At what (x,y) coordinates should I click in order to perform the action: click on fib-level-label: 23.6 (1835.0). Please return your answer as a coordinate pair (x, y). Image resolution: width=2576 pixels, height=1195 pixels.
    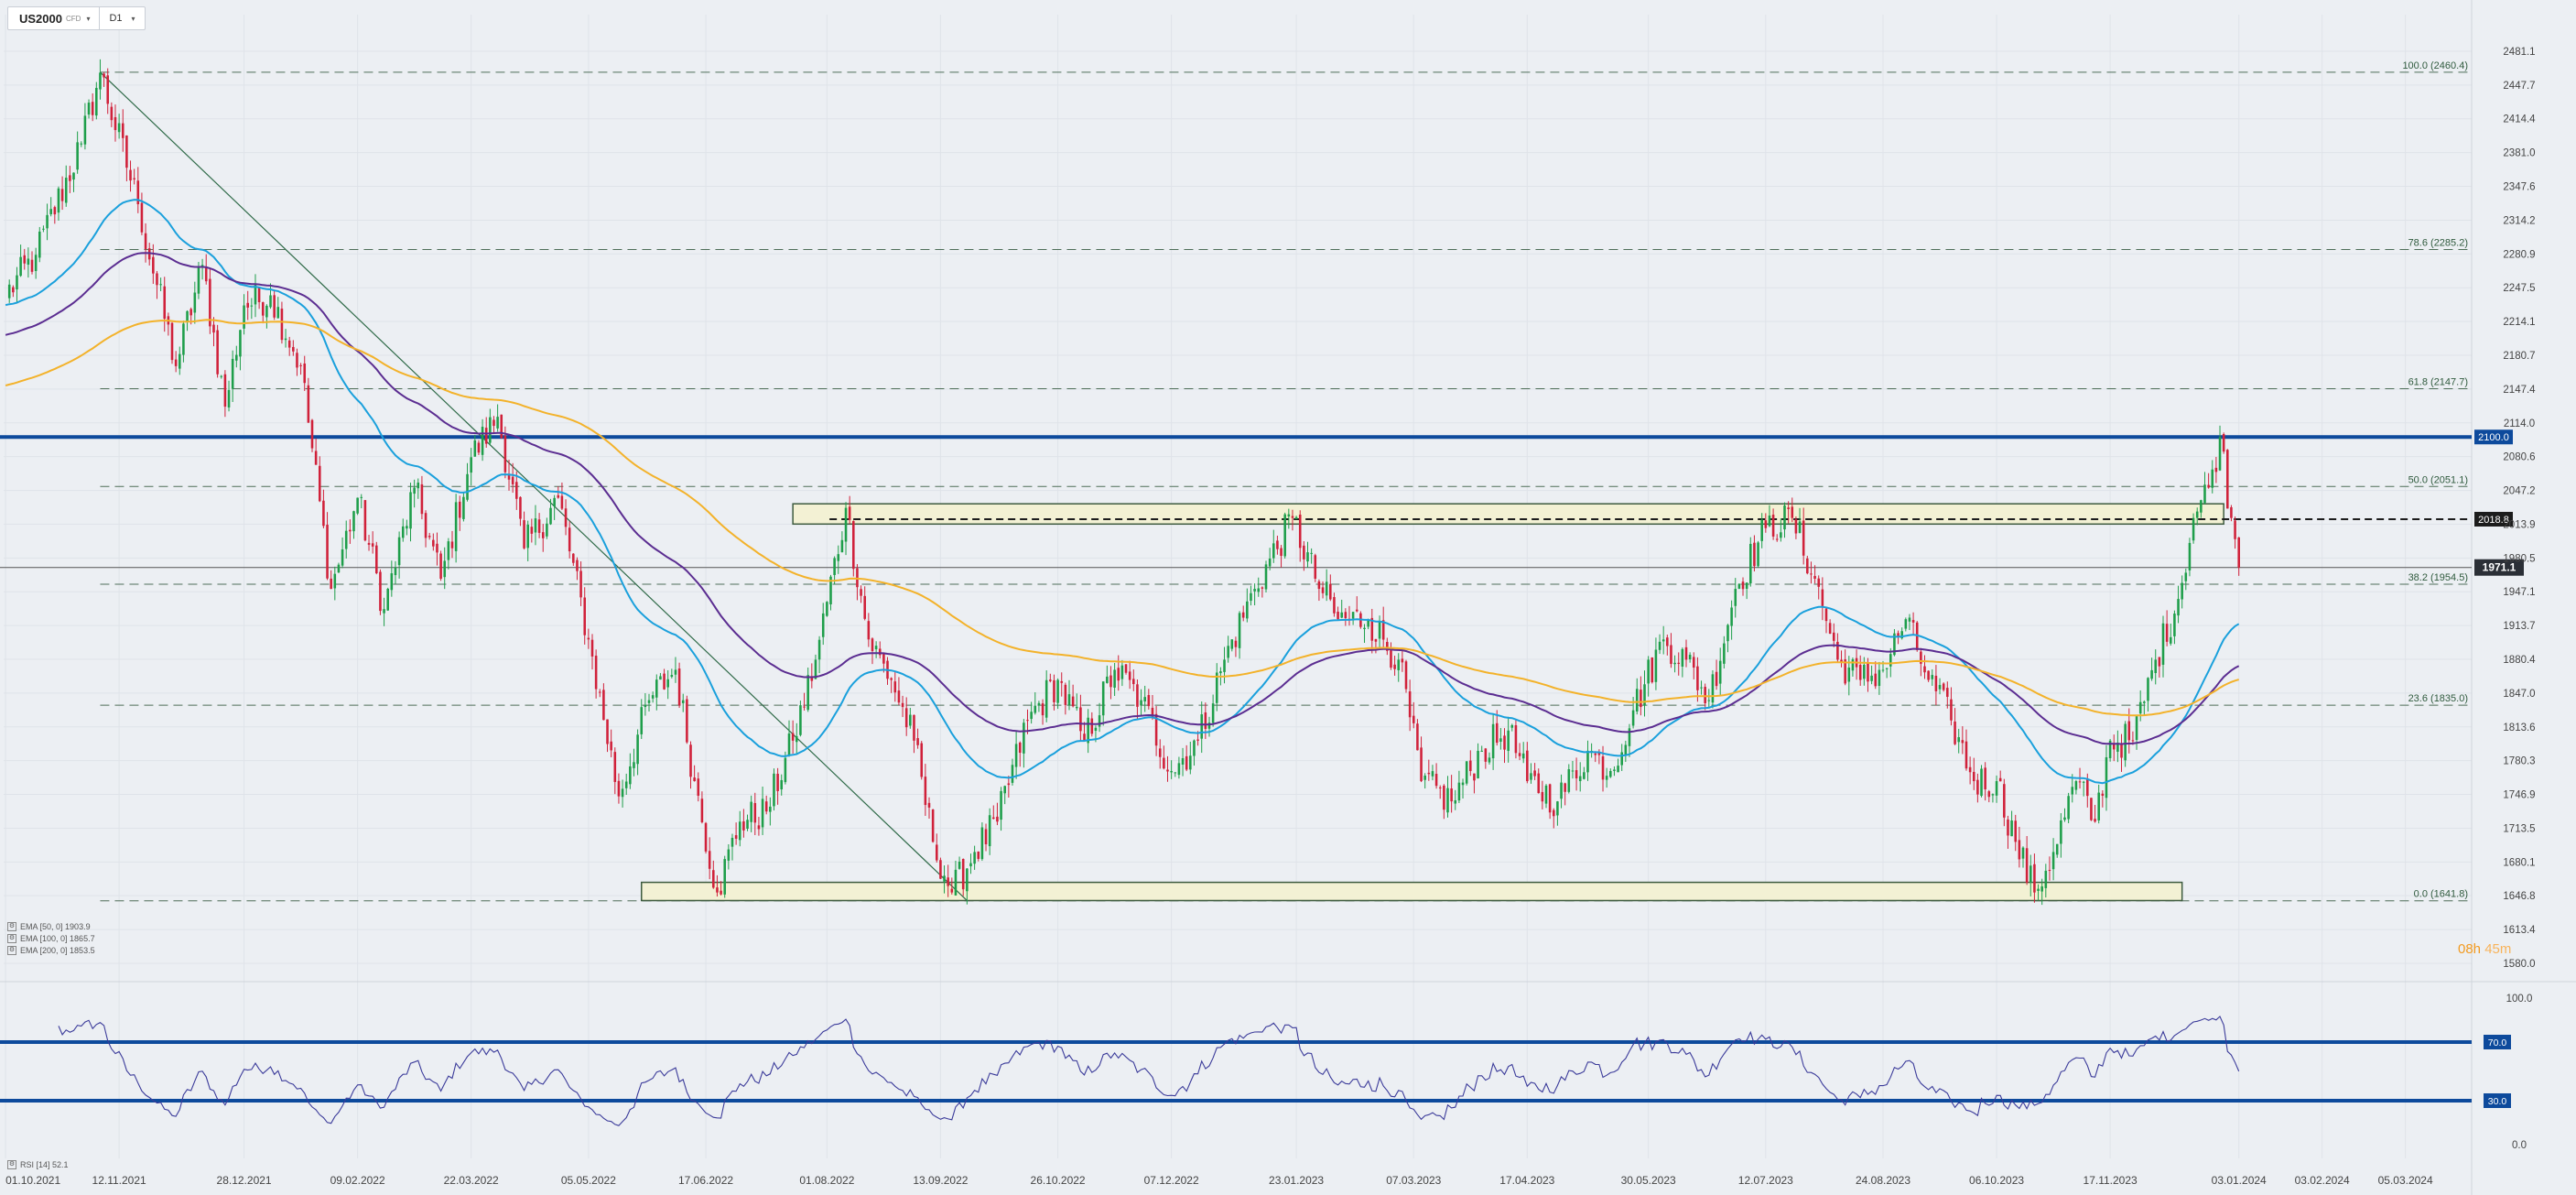
    Looking at the image, I should click on (2438, 698).